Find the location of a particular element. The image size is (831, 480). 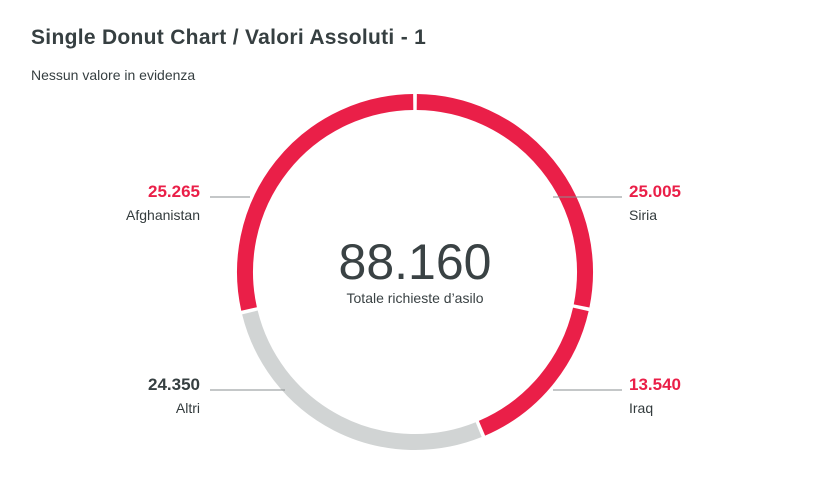

slice-value-siria: 25.005 is located at coordinates (655, 191).